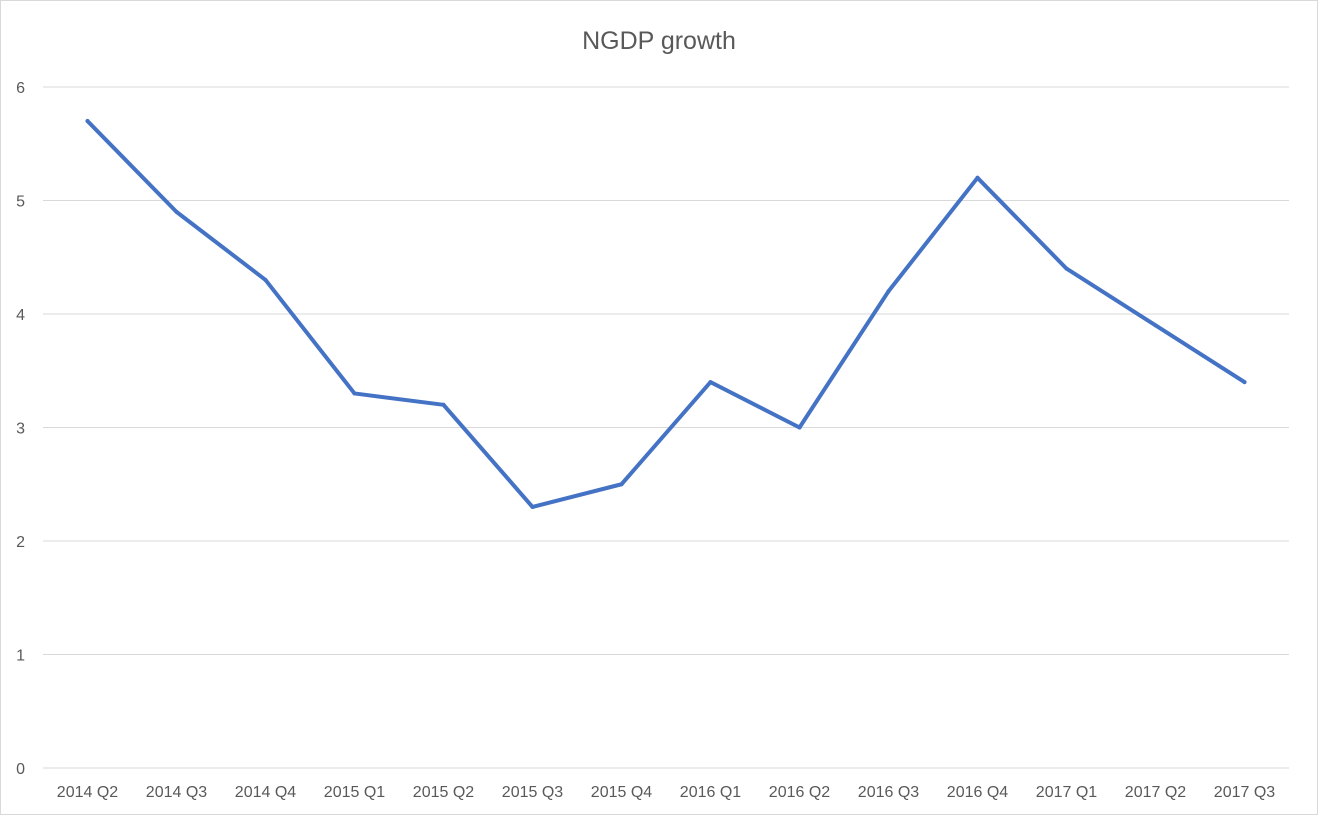 This screenshot has width=1318, height=815. What do you see at coordinates (176, 792) in the screenshot?
I see `x-tick-label: 2014 Q3` at bounding box center [176, 792].